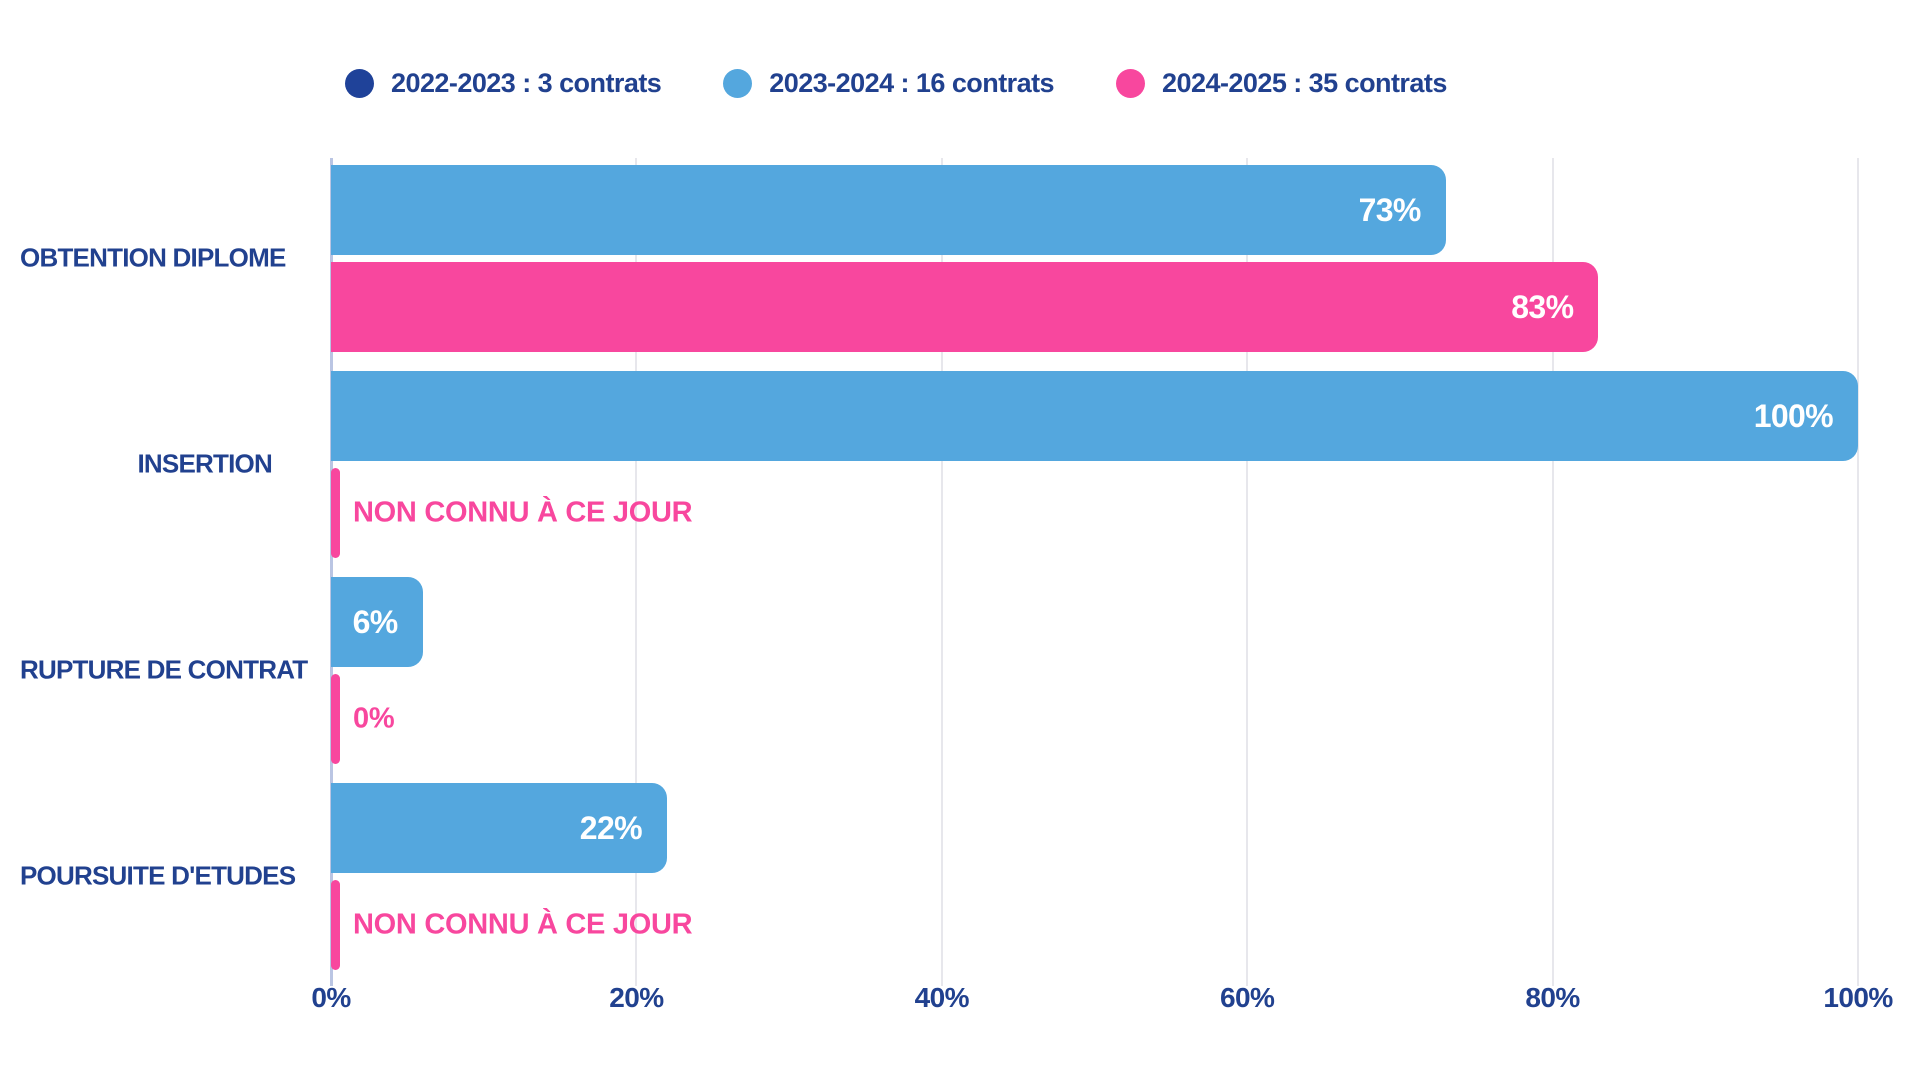  I want to click on legend-label: 2023-2024 : 16 contrats, so click(912, 83).